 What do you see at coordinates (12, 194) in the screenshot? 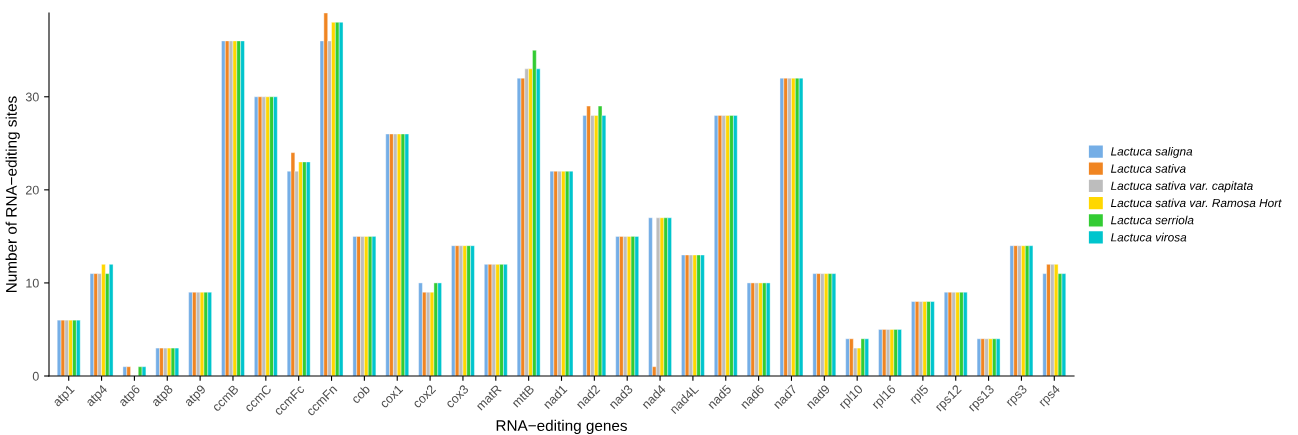
I see `y-axis-title: Number of RNA−editing sites` at bounding box center [12, 194].